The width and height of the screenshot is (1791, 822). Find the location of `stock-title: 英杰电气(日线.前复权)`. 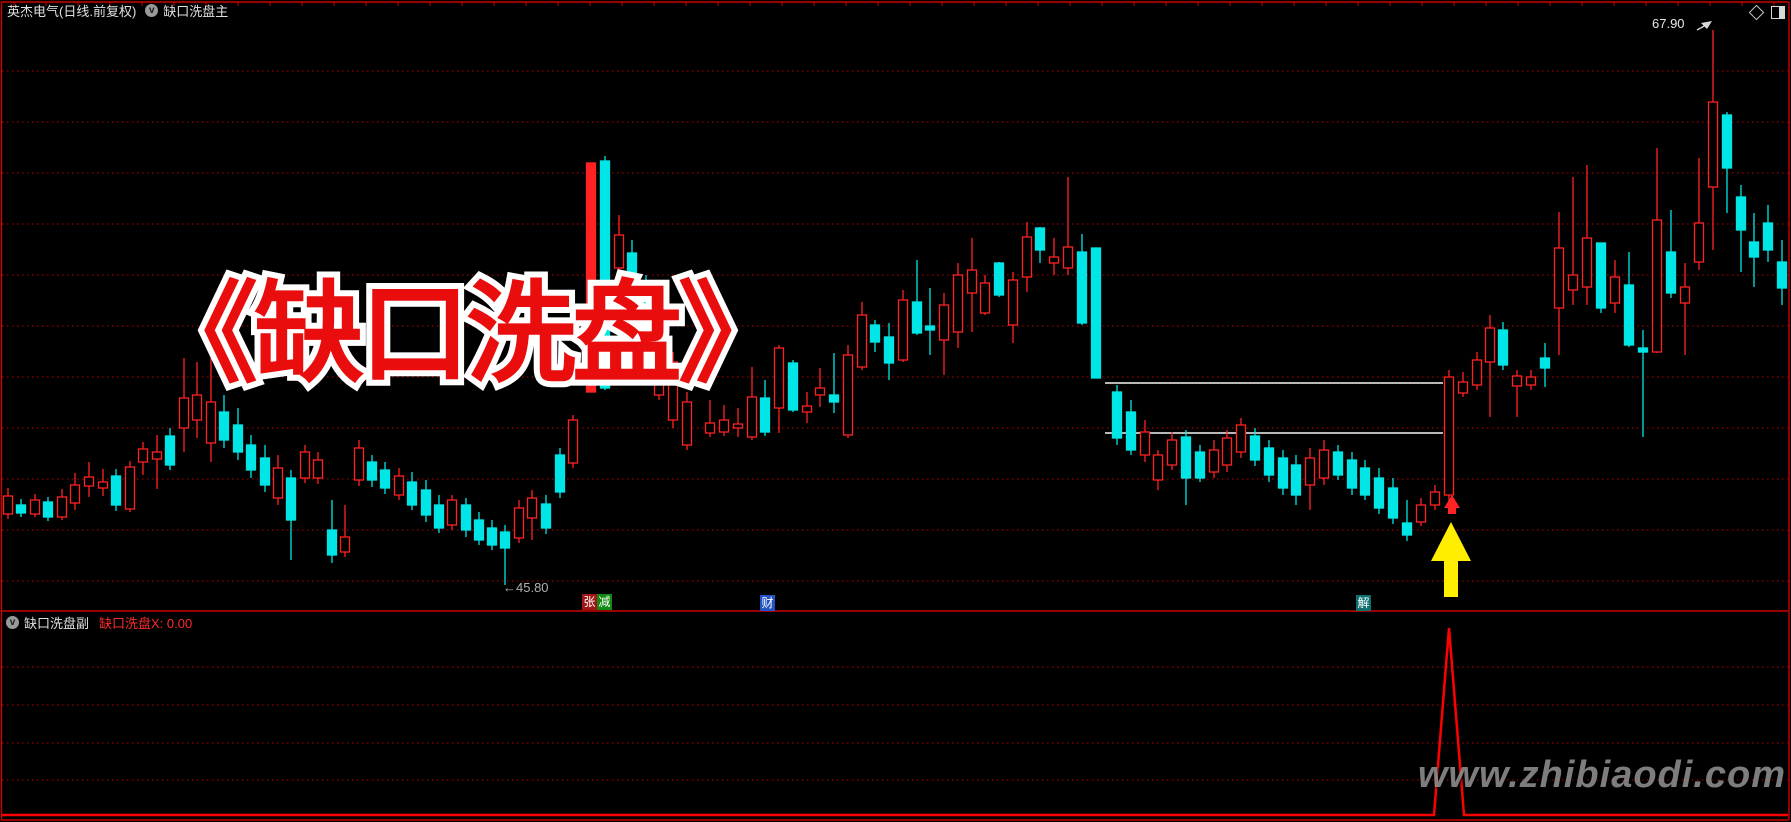

stock-title: 英杰电气(日线.前复权) is located at coordinates (72, 11).